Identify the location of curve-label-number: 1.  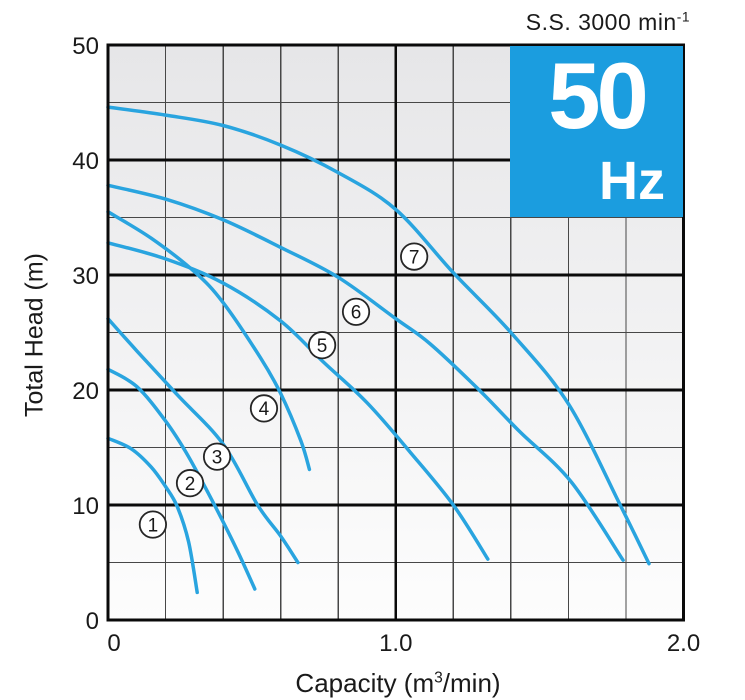
(153, 525).